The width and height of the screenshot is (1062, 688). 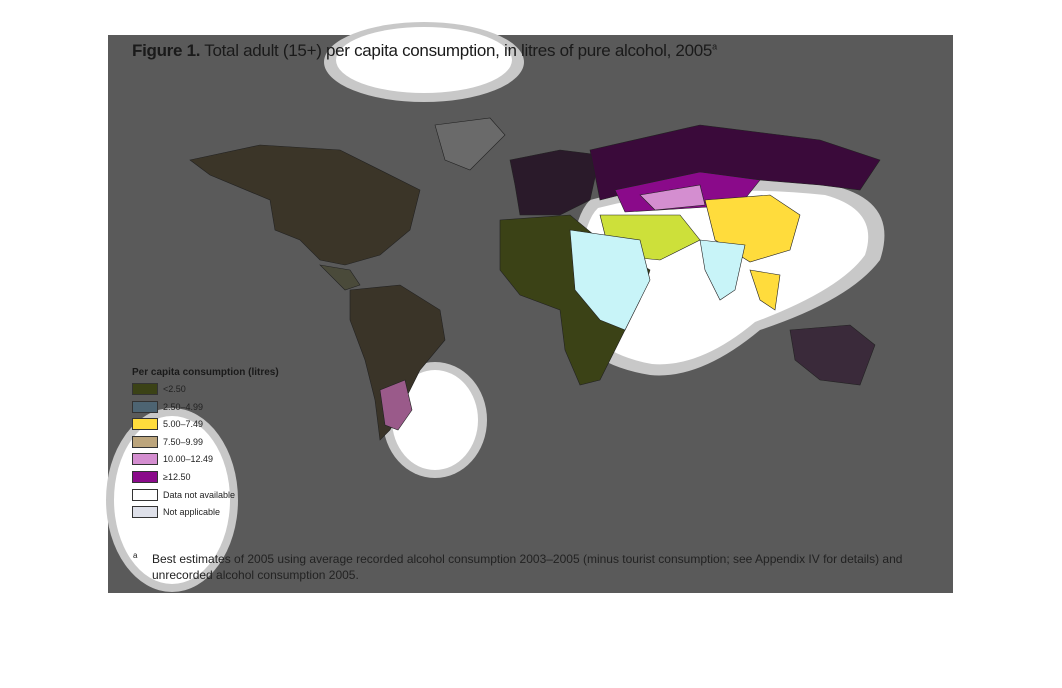 What do you see at coordinates (714, 46) in the screenshot?
I see `title-marker: a` at bounding box center [714, 46].